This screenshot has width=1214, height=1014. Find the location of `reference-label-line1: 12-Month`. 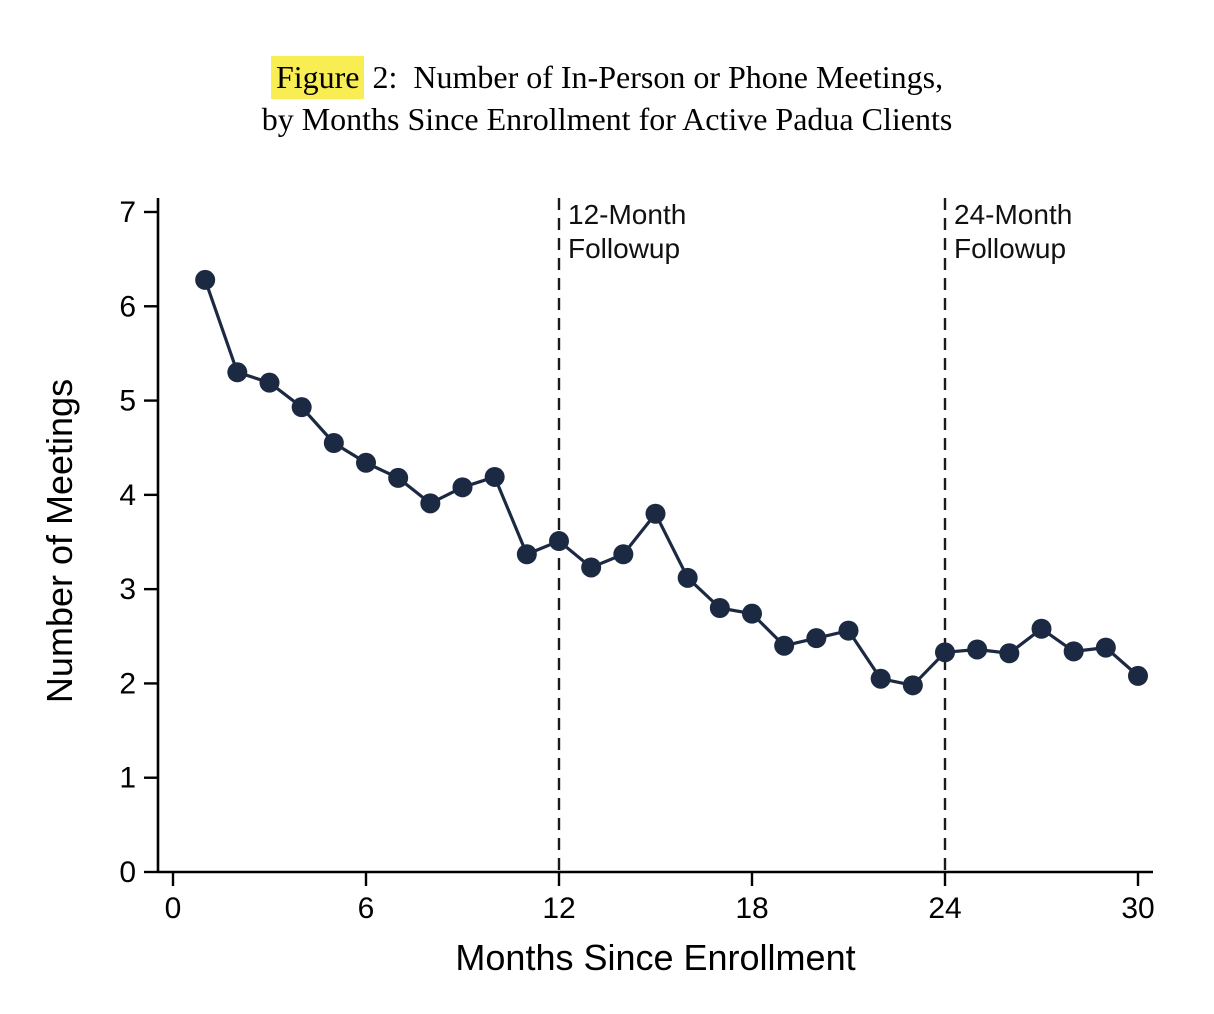

reference-label-line1: 12-Month is located at coordinates (627, 214).